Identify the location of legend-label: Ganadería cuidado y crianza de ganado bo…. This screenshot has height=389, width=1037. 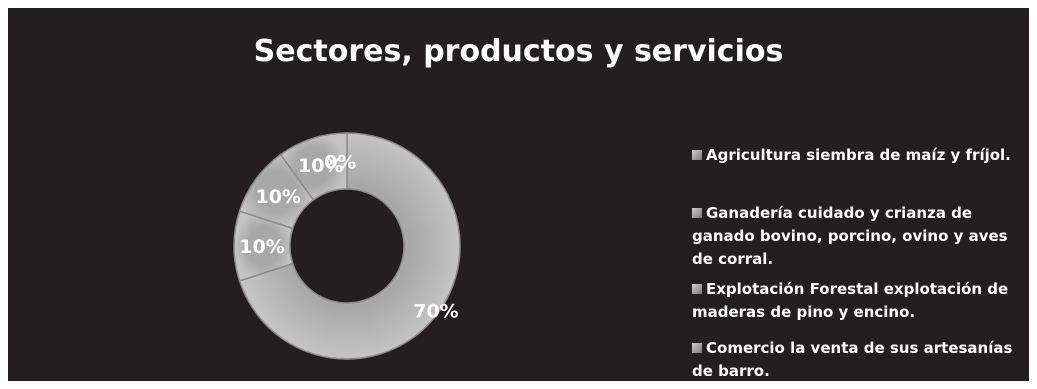
(850, 236).